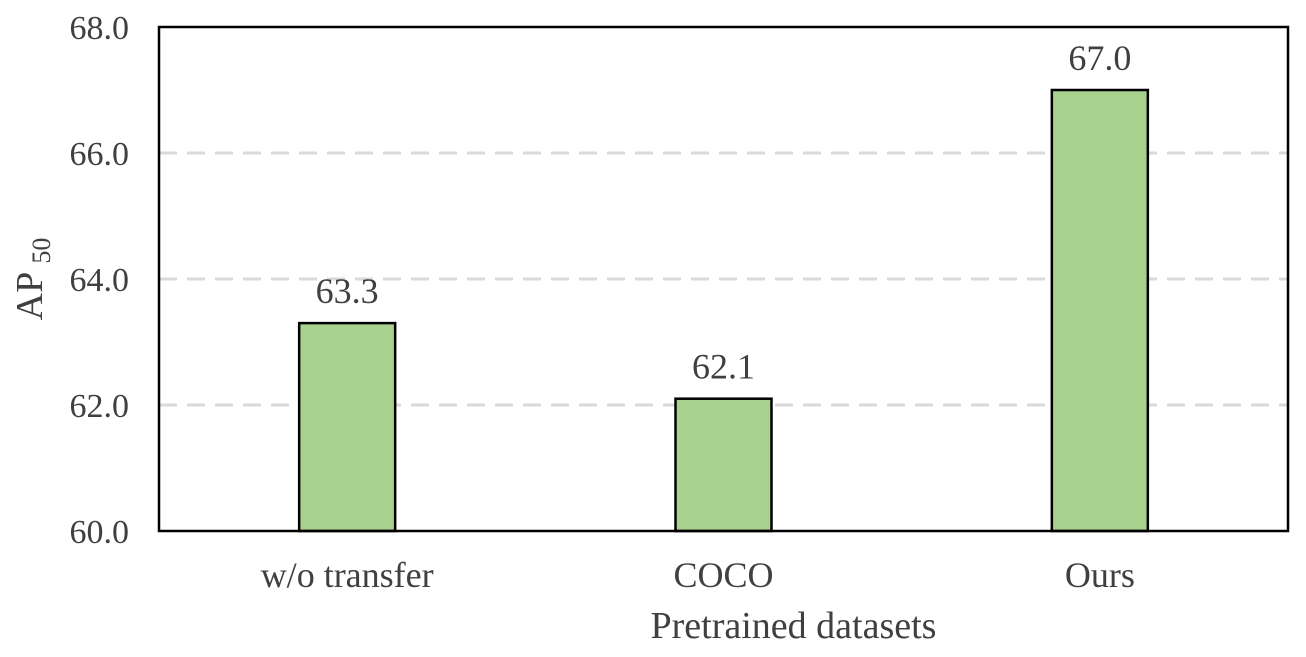 The height and width of the screenshot is (657, 1306). I want to click on y-axis-ticks: 60.0 62.0 64.0 66.0 68.0, so click(100, 280).